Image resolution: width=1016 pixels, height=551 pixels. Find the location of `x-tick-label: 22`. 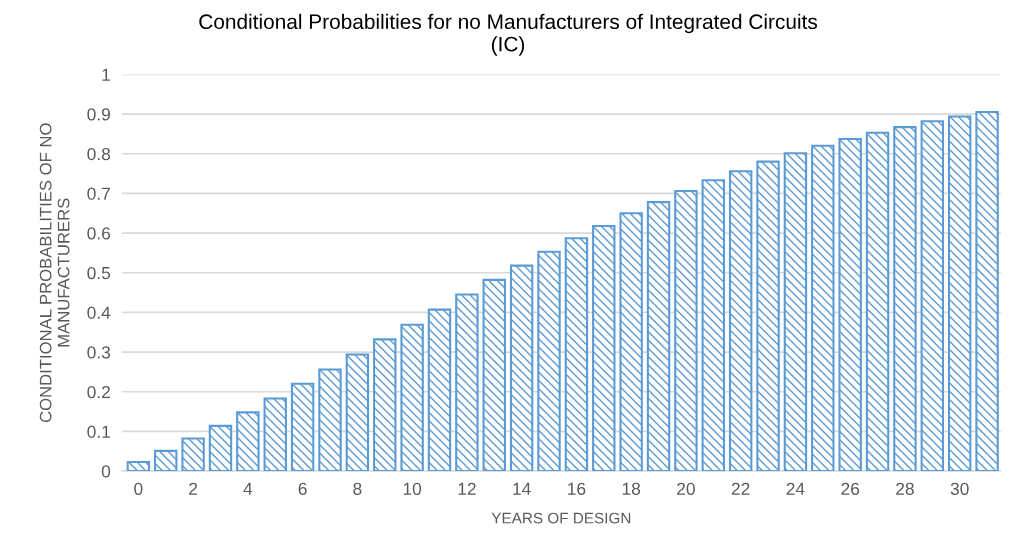

x-tick-label: 22 is located at coordinates (740, 488).